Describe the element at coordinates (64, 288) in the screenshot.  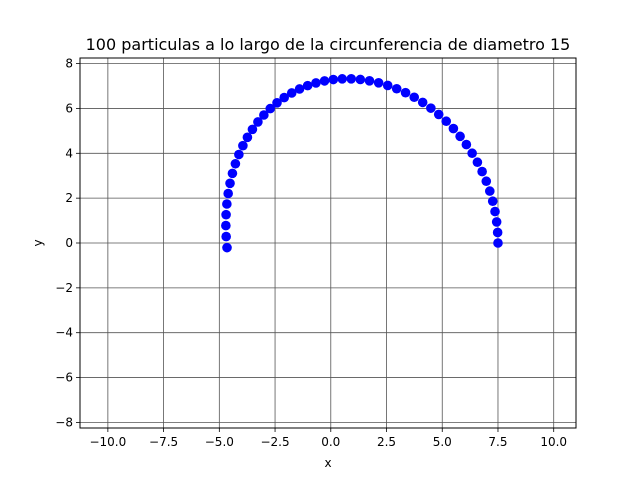
I see `y-tick-label: −2` at that location.